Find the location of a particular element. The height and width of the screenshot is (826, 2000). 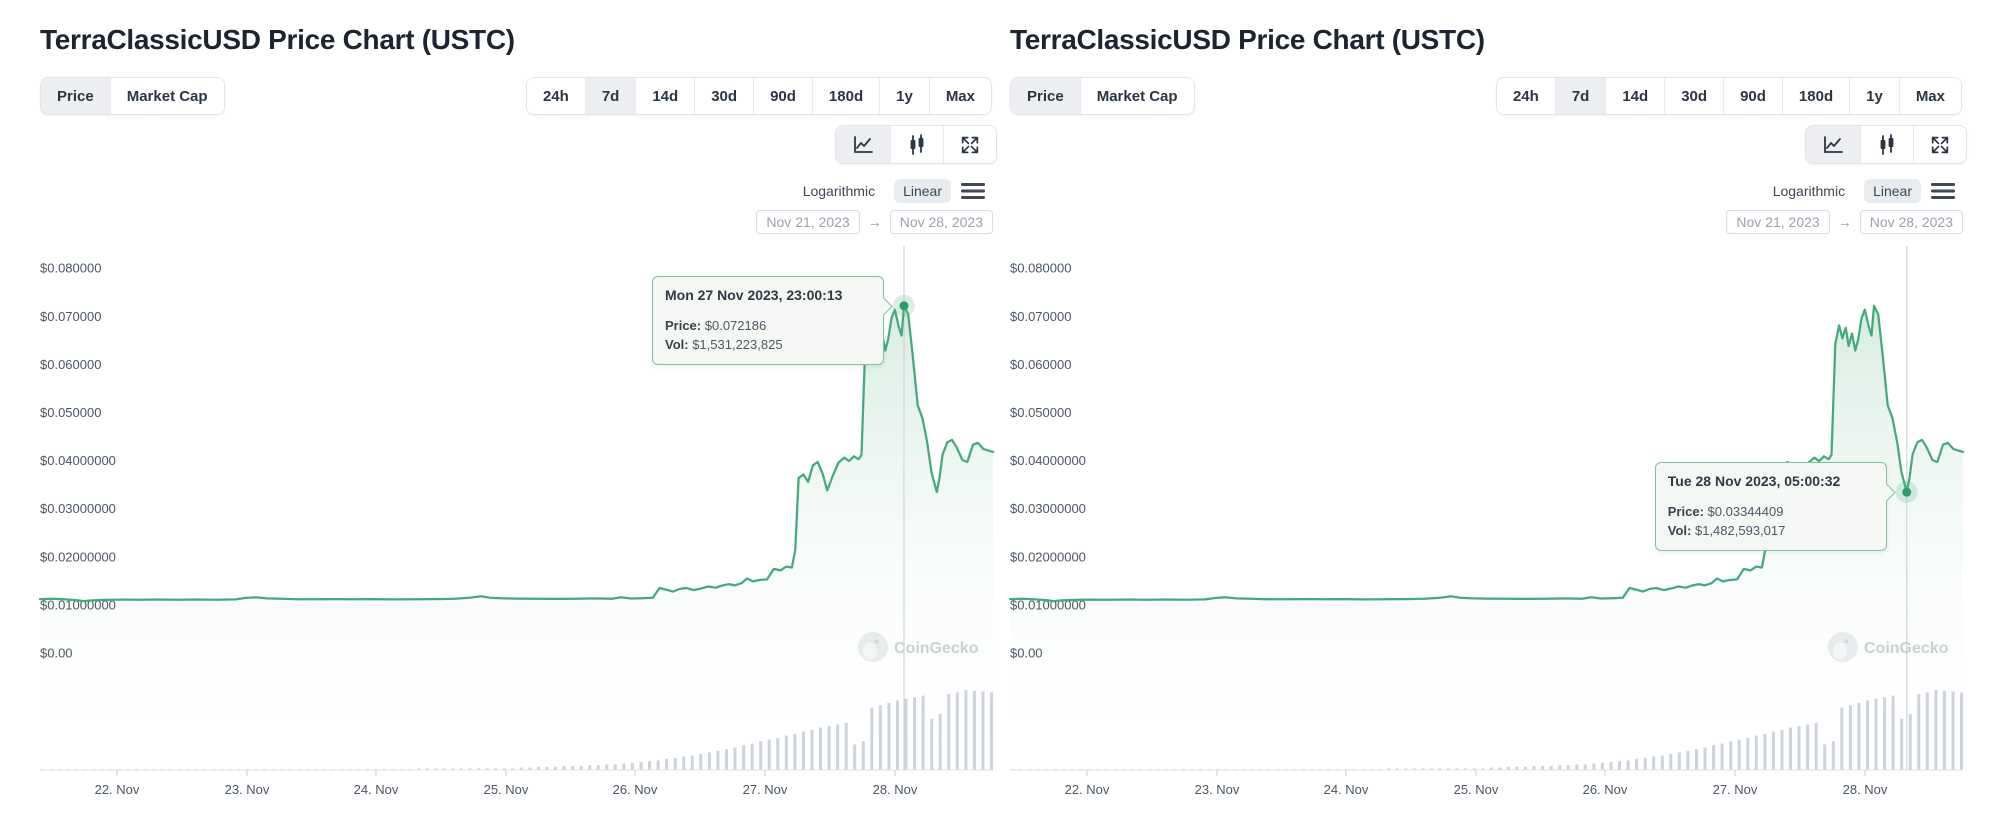

date-range-arrow-icon: → is located at coordinates (1844, 222).